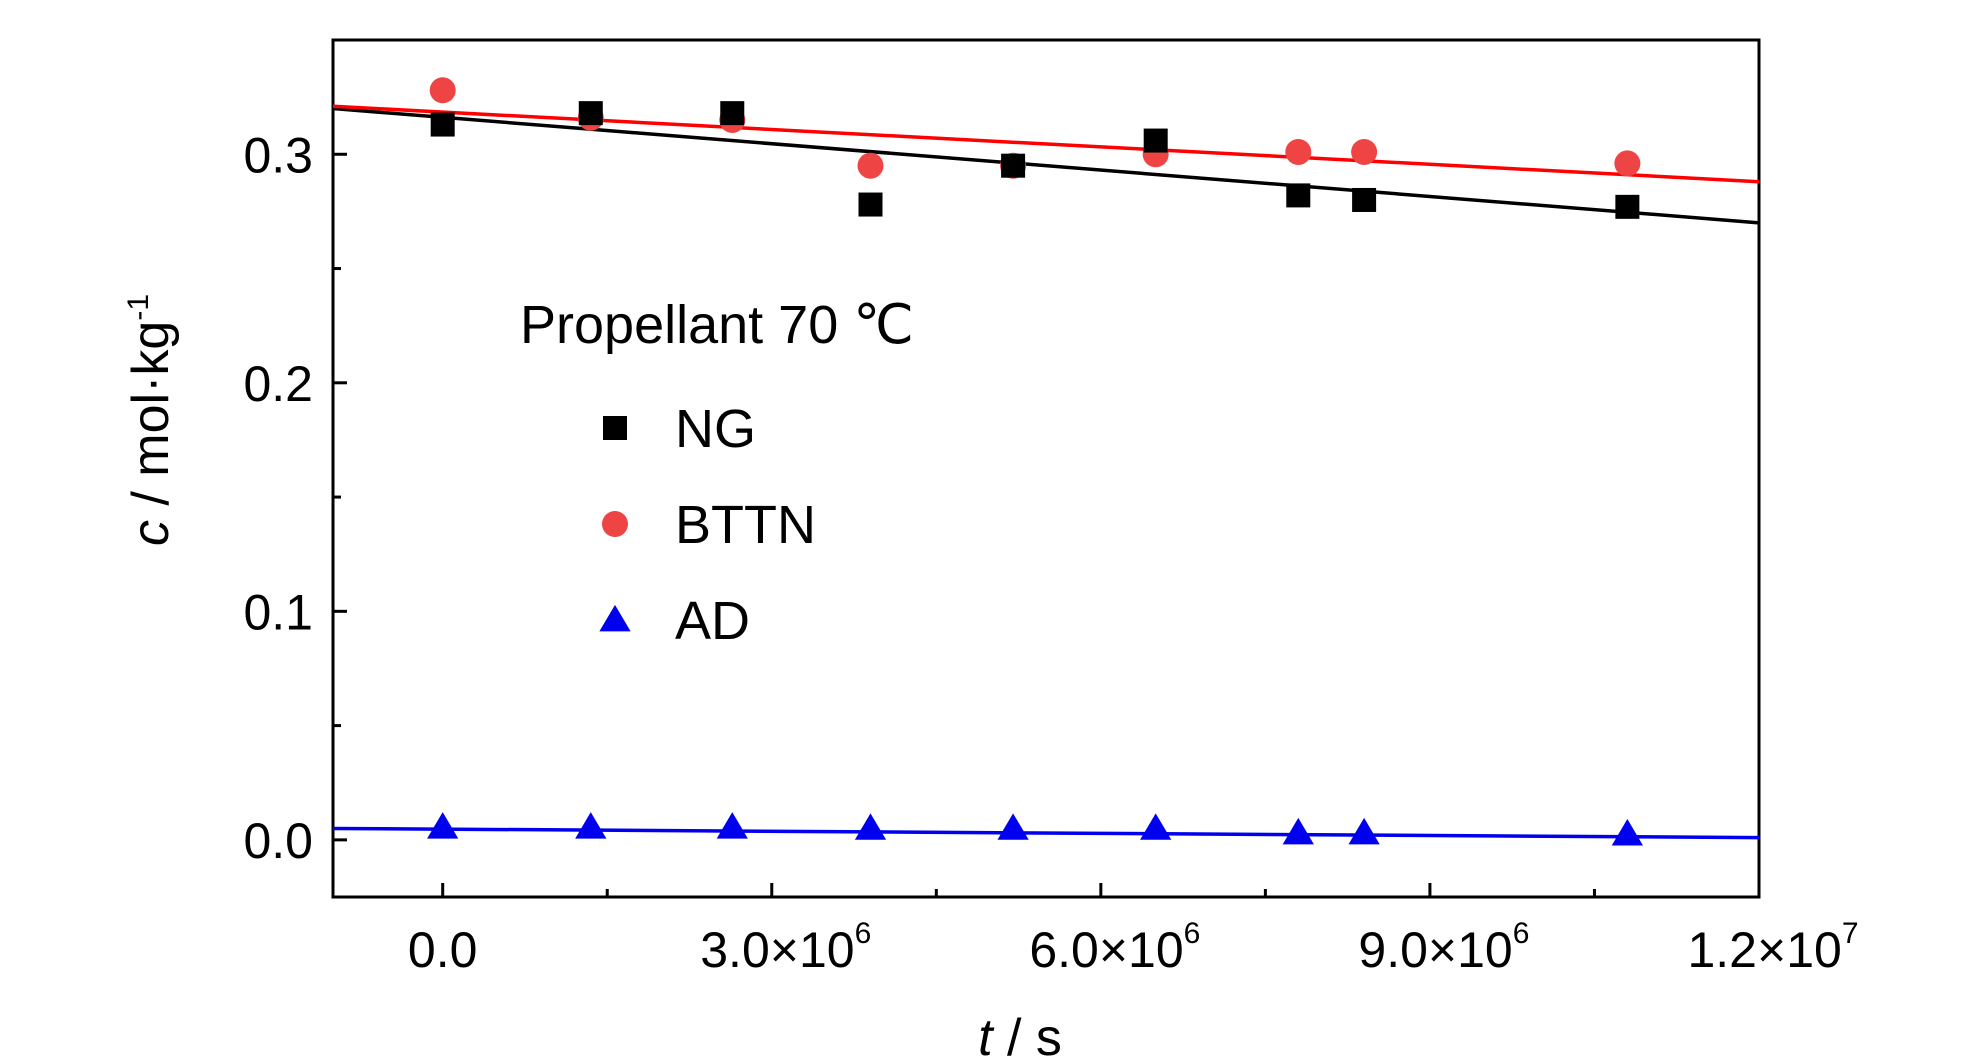 This screenshot has height=1063, width=1984. I want to click on legend-marker-bttn, so click(615, 524).